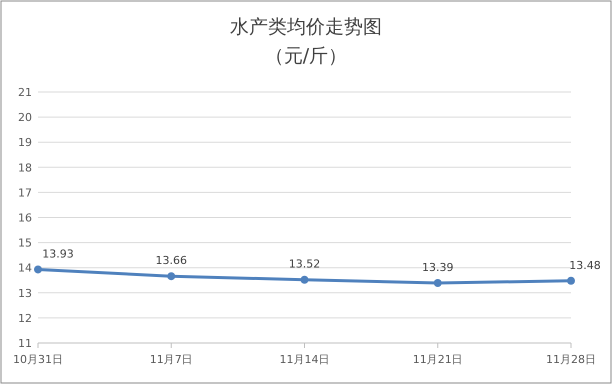 Image resolution: width=612 pixels, height=384 pixels. I want to click on y-tick-label: 13, so click(25, 293).